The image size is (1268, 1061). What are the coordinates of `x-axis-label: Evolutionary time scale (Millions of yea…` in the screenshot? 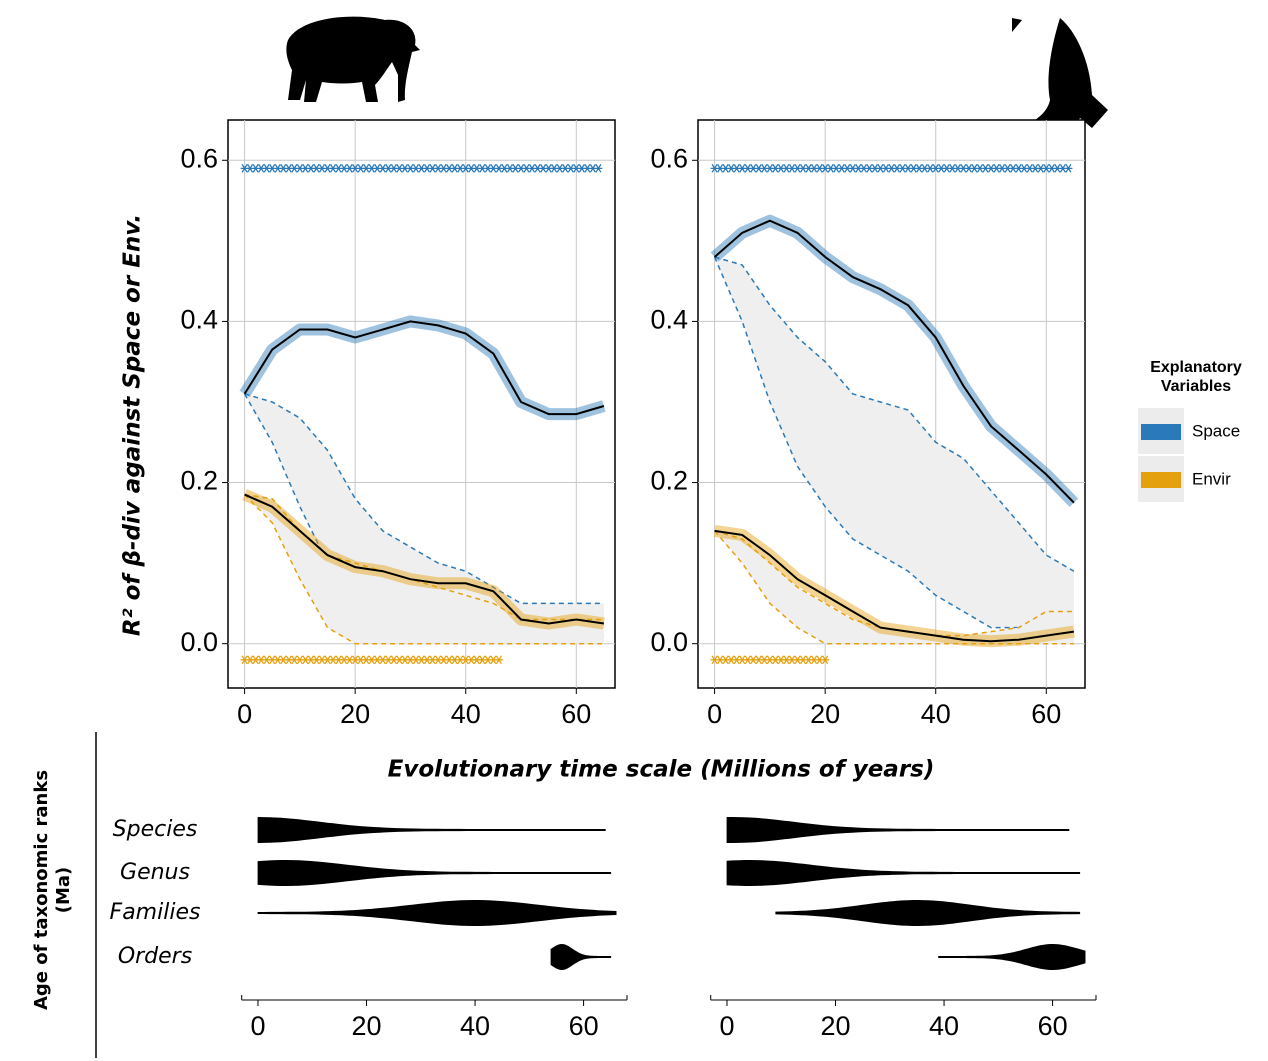 It's located at (661, 770).